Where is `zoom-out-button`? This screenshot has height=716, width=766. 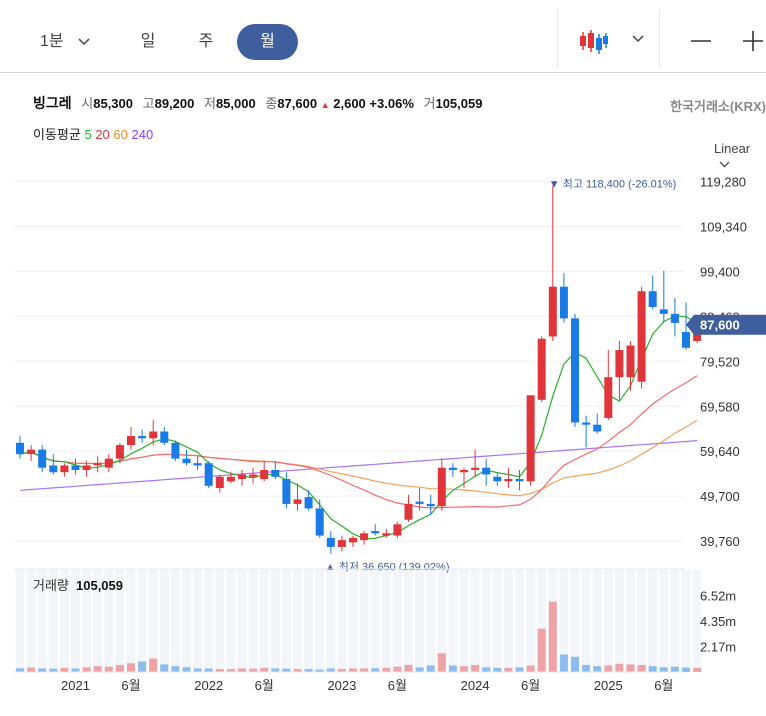 zoom-out-button is located at coordinates (701, 41).